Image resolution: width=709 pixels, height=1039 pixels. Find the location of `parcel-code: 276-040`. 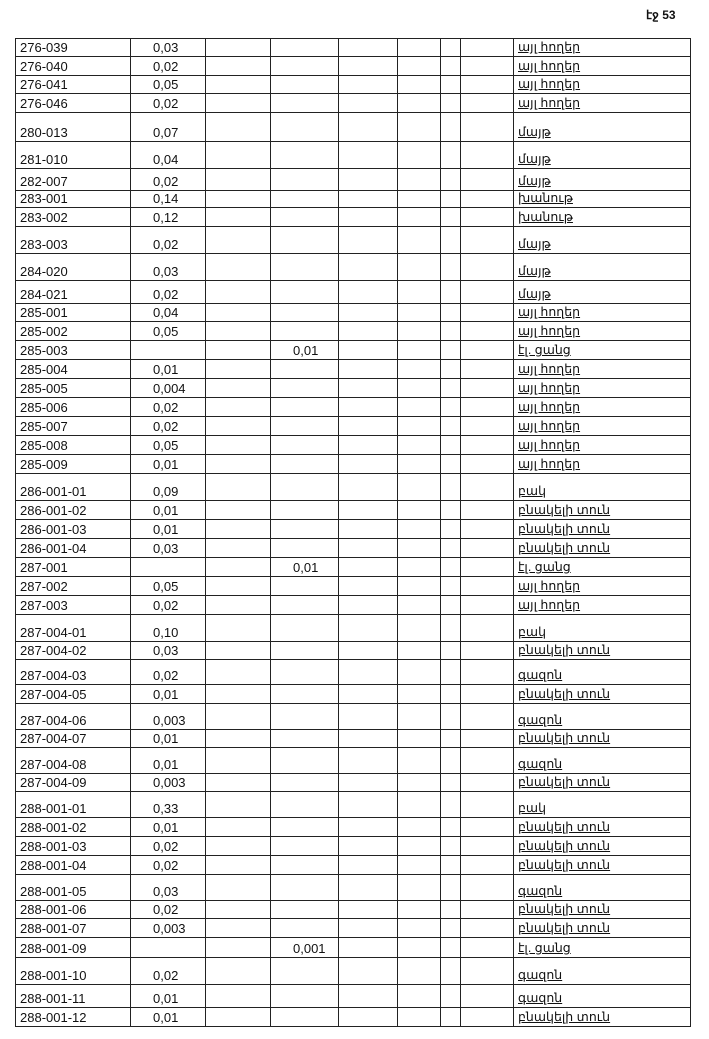

parcel-code: 276-040 is located at coordinates (73, 66).